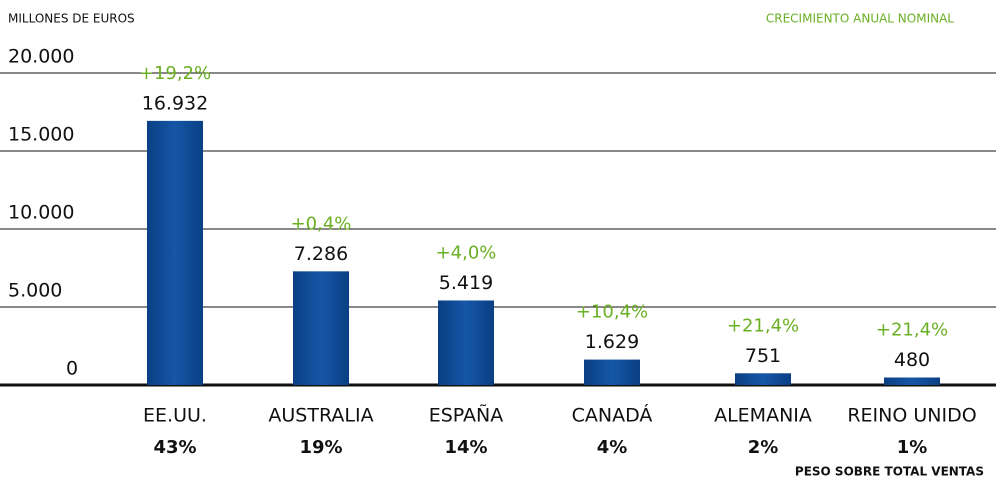 This screenshot has height=481, width=996. Describe the element at coordinates (72, 369) in the screenshot. I see `y-tick-label: 0` at that location.